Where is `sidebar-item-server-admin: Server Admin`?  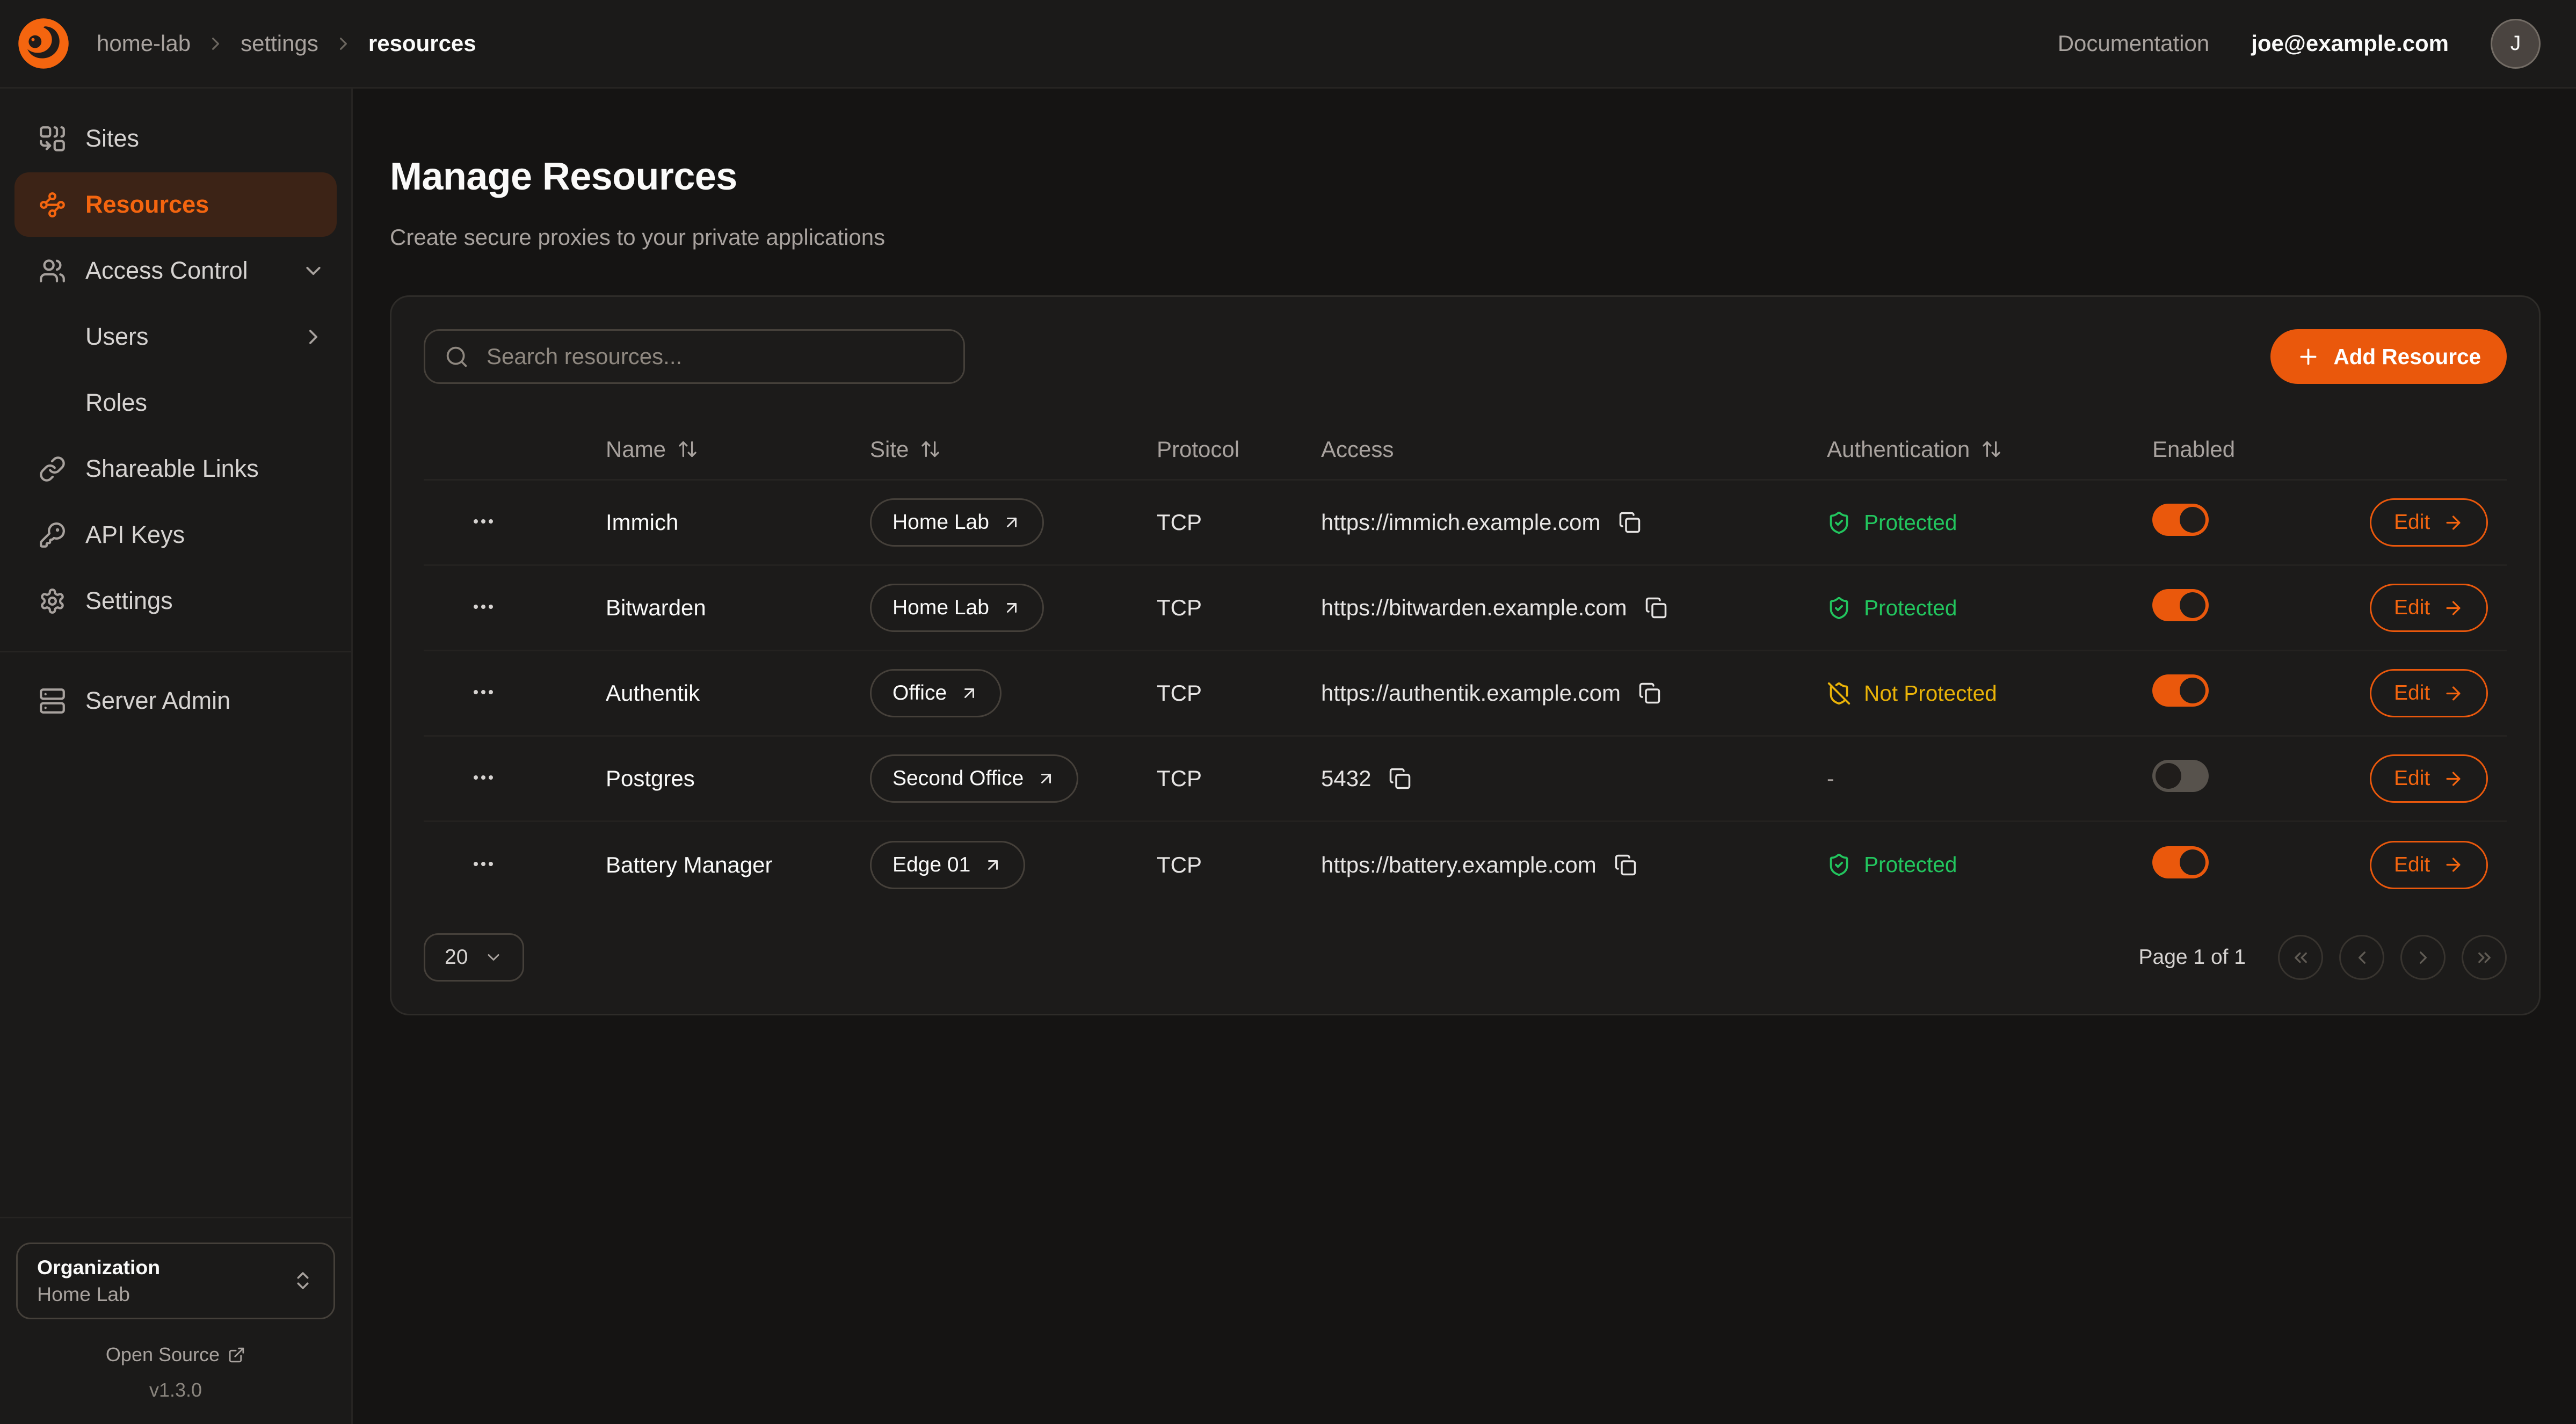
sidebar-item-server-admin: Server Admin is located at coordinates (175, 701).